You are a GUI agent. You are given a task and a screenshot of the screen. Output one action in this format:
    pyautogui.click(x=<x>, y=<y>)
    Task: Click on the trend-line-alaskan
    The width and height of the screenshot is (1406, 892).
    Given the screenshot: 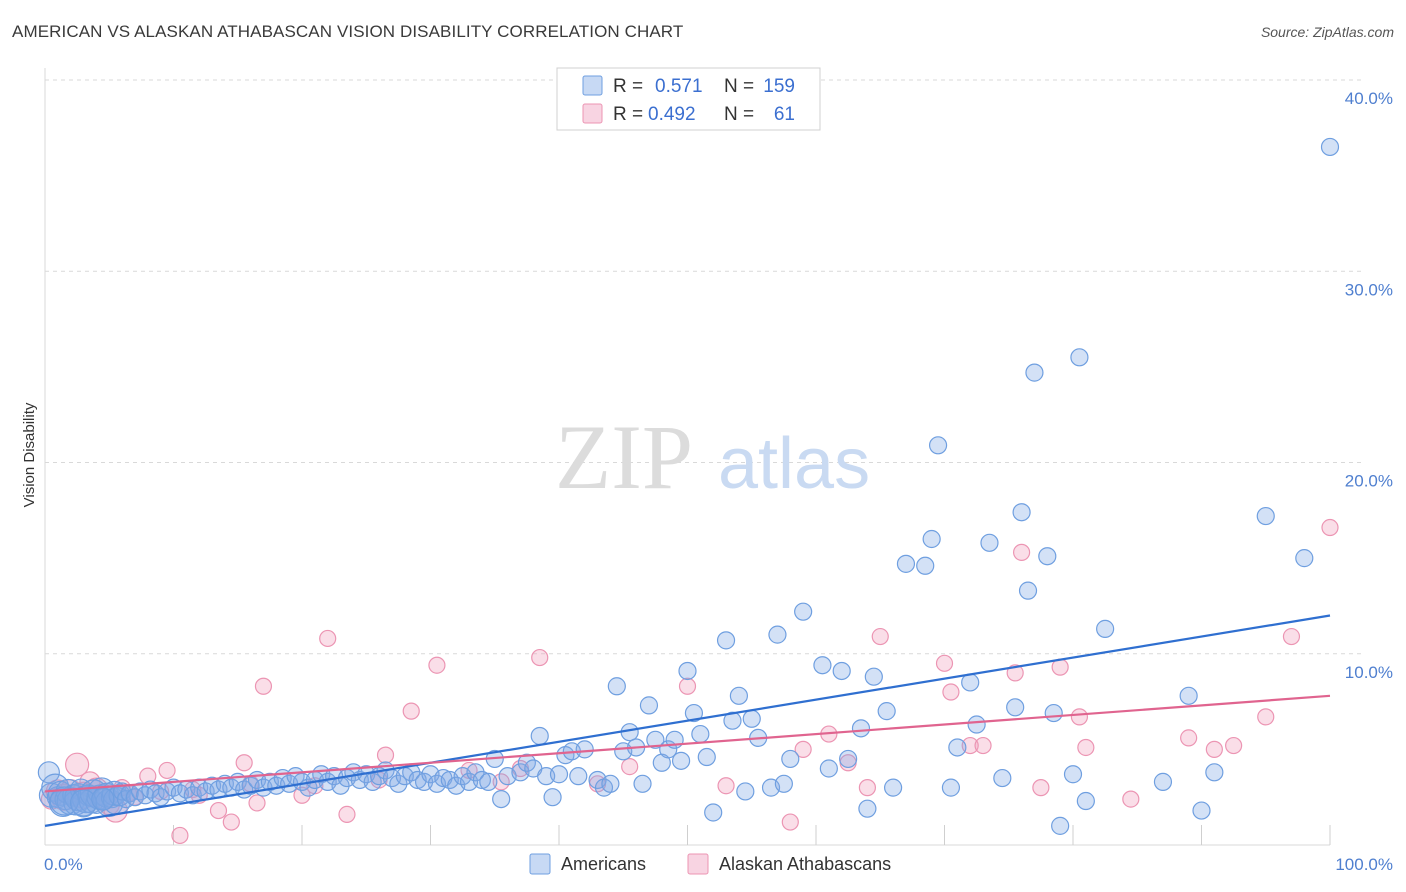 What is the action you would take?
    pyautogui.click(x=687, y=743)
    